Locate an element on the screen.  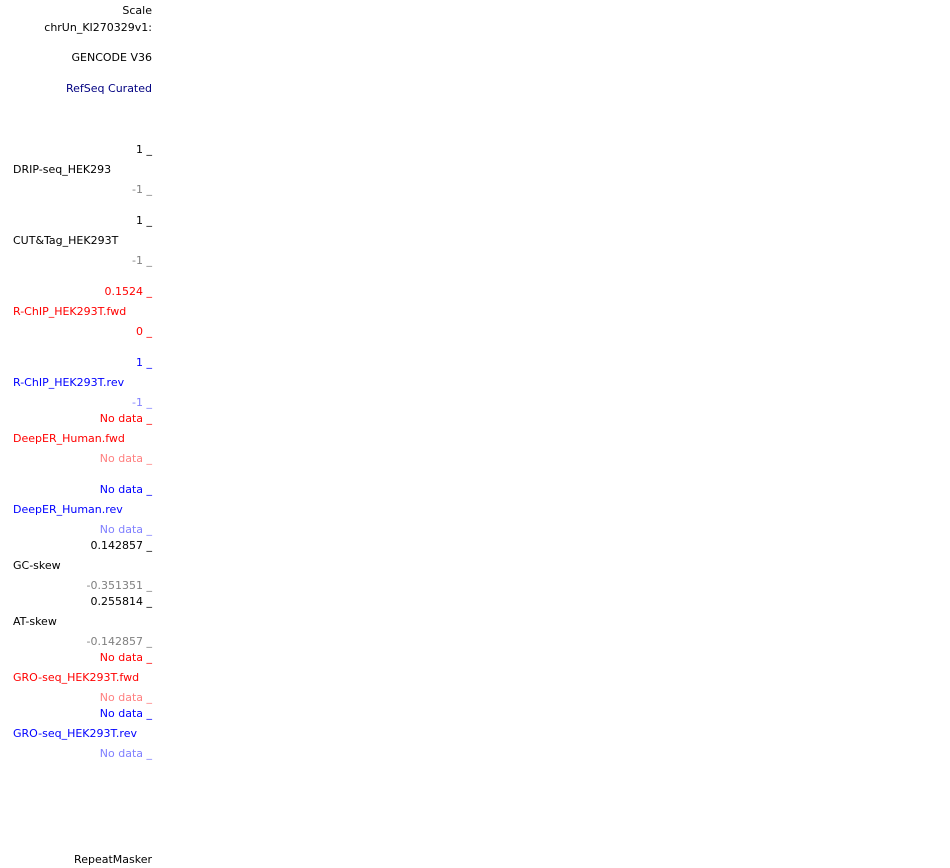
repeatmasker-track-label: RepeatMasker is located at coordinates (113, 859).